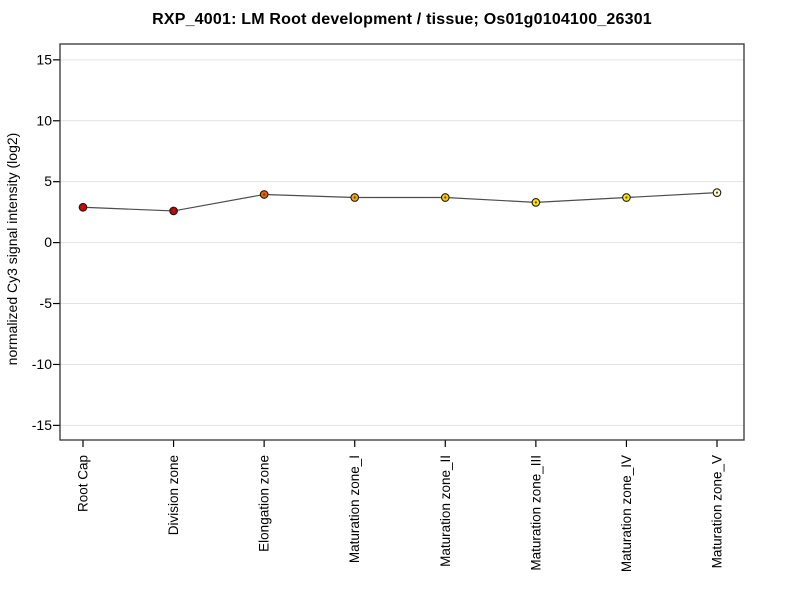 Image resolution: width=800 pixels, height=600 pixels. I want to click on y-axis-tick-label: 15, so click(44, 59).